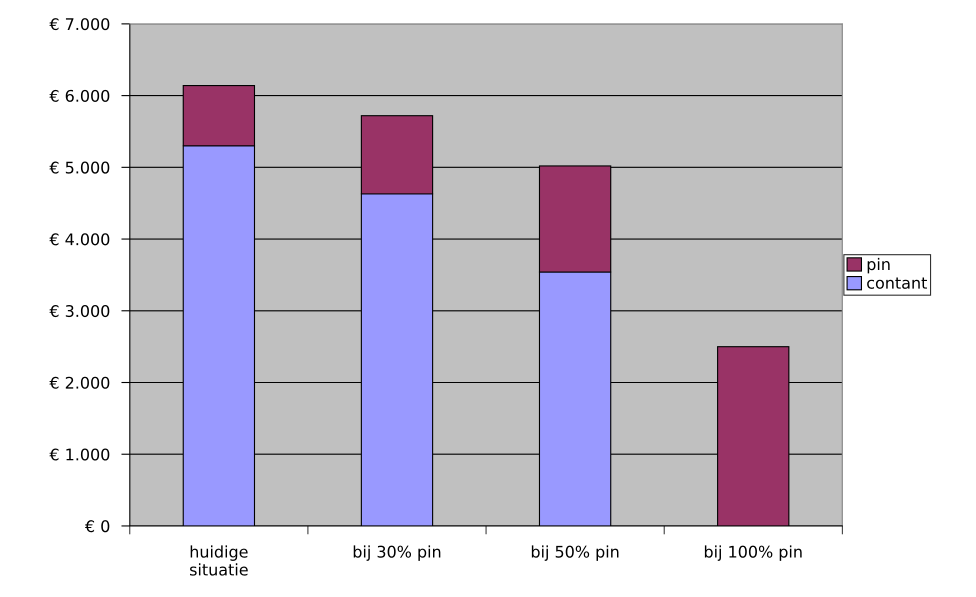 The height and width of the screenshot is (597, 976). I want to click on x-tick-label: huidige situatie, so click(219, 560).